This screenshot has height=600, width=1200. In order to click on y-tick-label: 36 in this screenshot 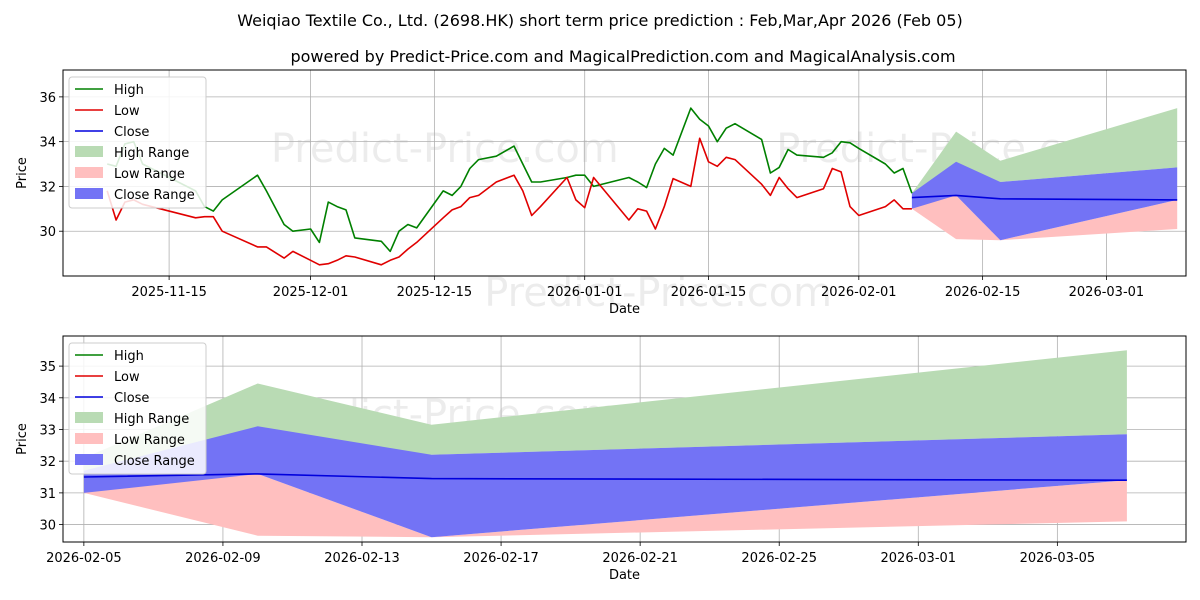, I will do `click(47, 98)`.